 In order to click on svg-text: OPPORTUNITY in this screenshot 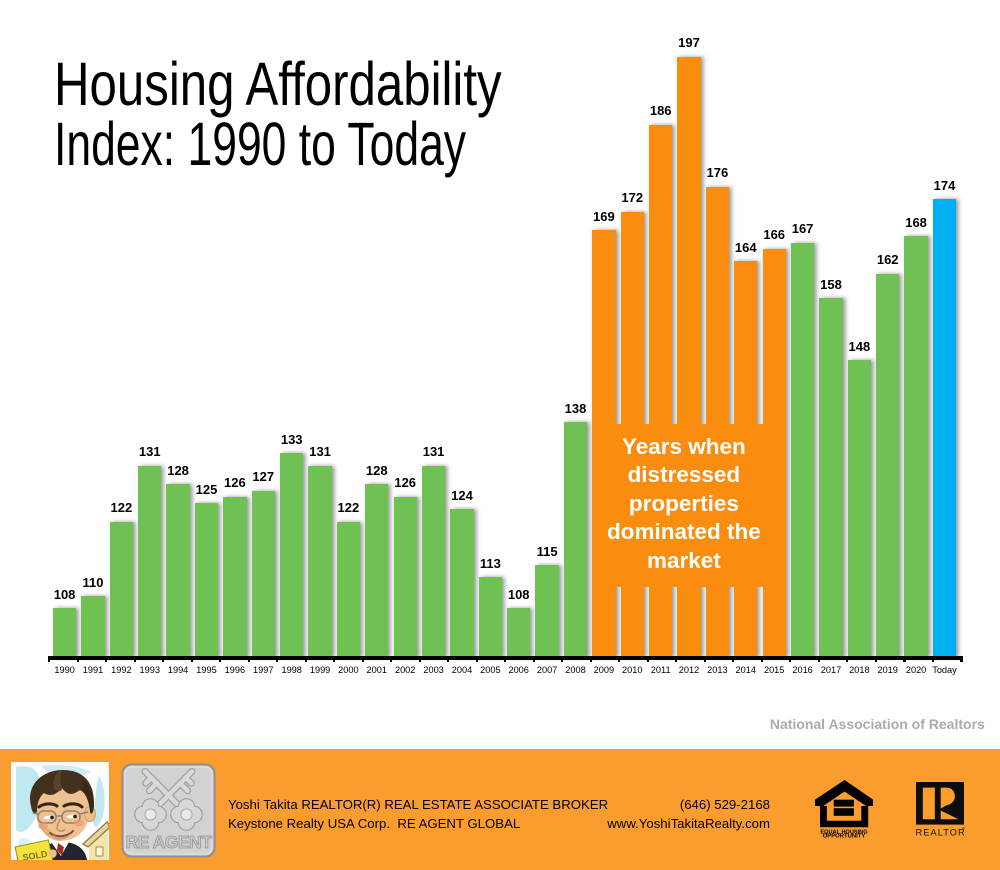, I will do `click(844, 836)`.